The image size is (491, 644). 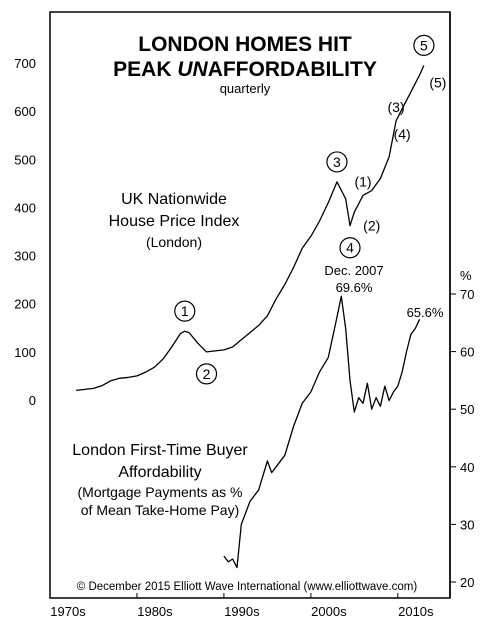 I want to click on right-axis-unit: %, so click(x=466, y=275).